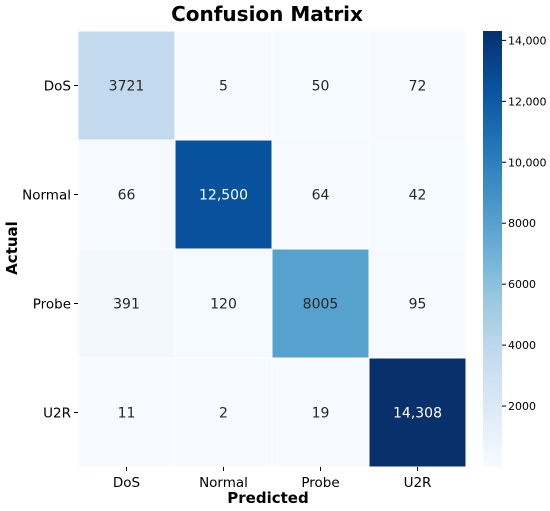 Image resolution: width=550 pixels, height=511 pixels. Describe the element at coordinates (522, 345) in the screenshot. I see `colorbar-tick-label: 4000` at that location.